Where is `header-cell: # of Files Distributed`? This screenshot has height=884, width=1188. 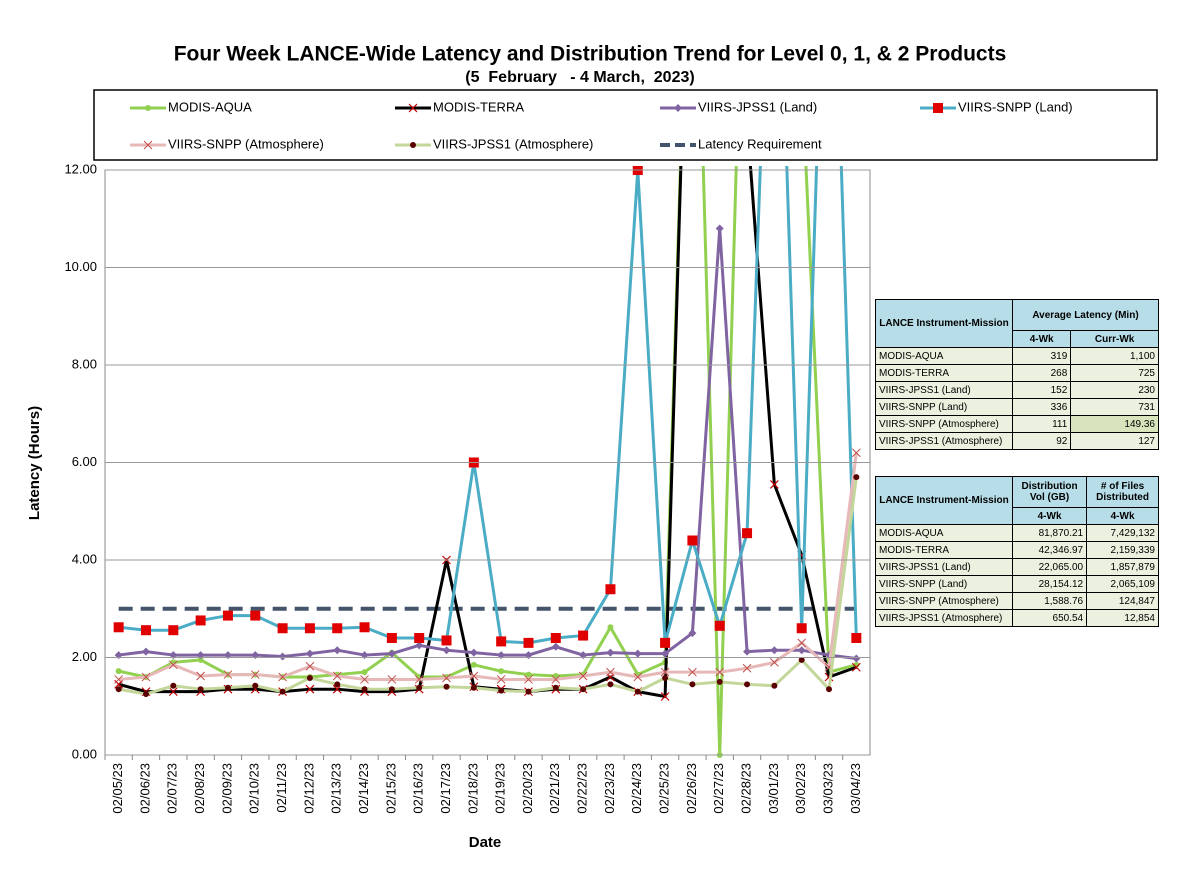
header-cell: # of Files Distributed is located at coordinates (1122, 492).